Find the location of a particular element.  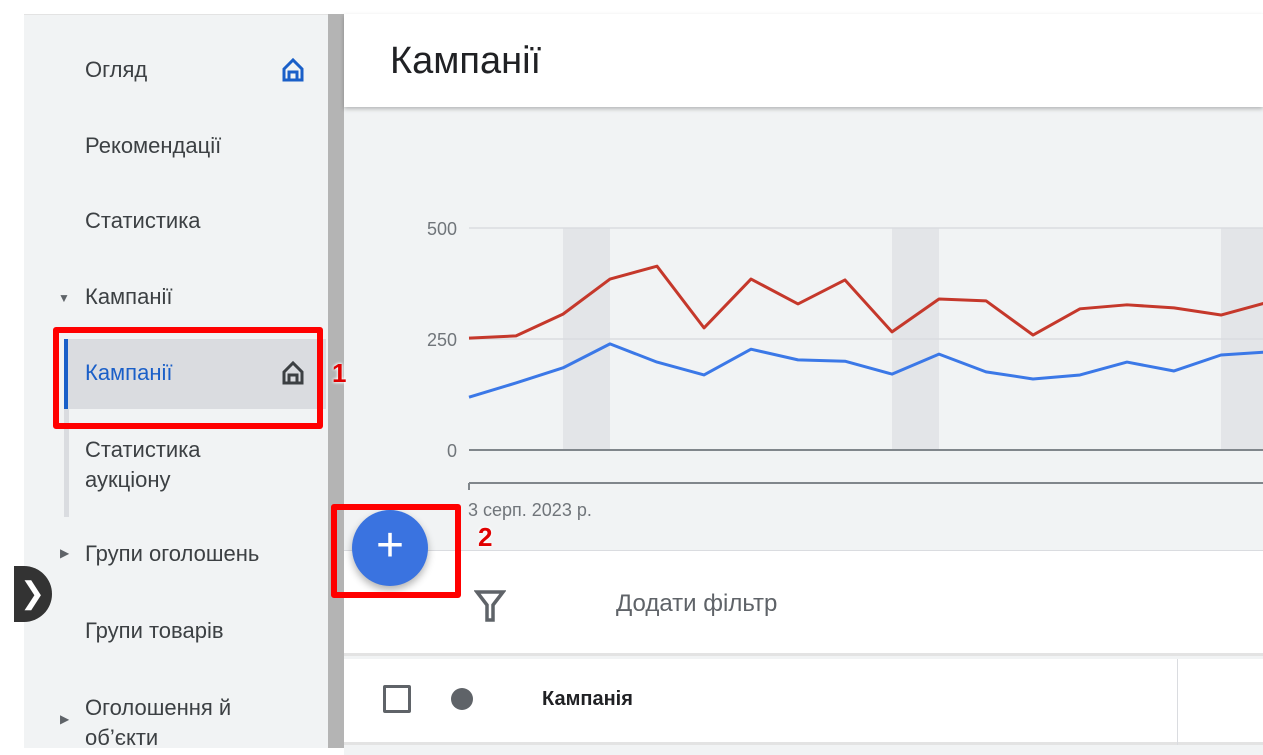

sidebar-item-product-groups: Групи товарів is located at coordinates (154, 630).